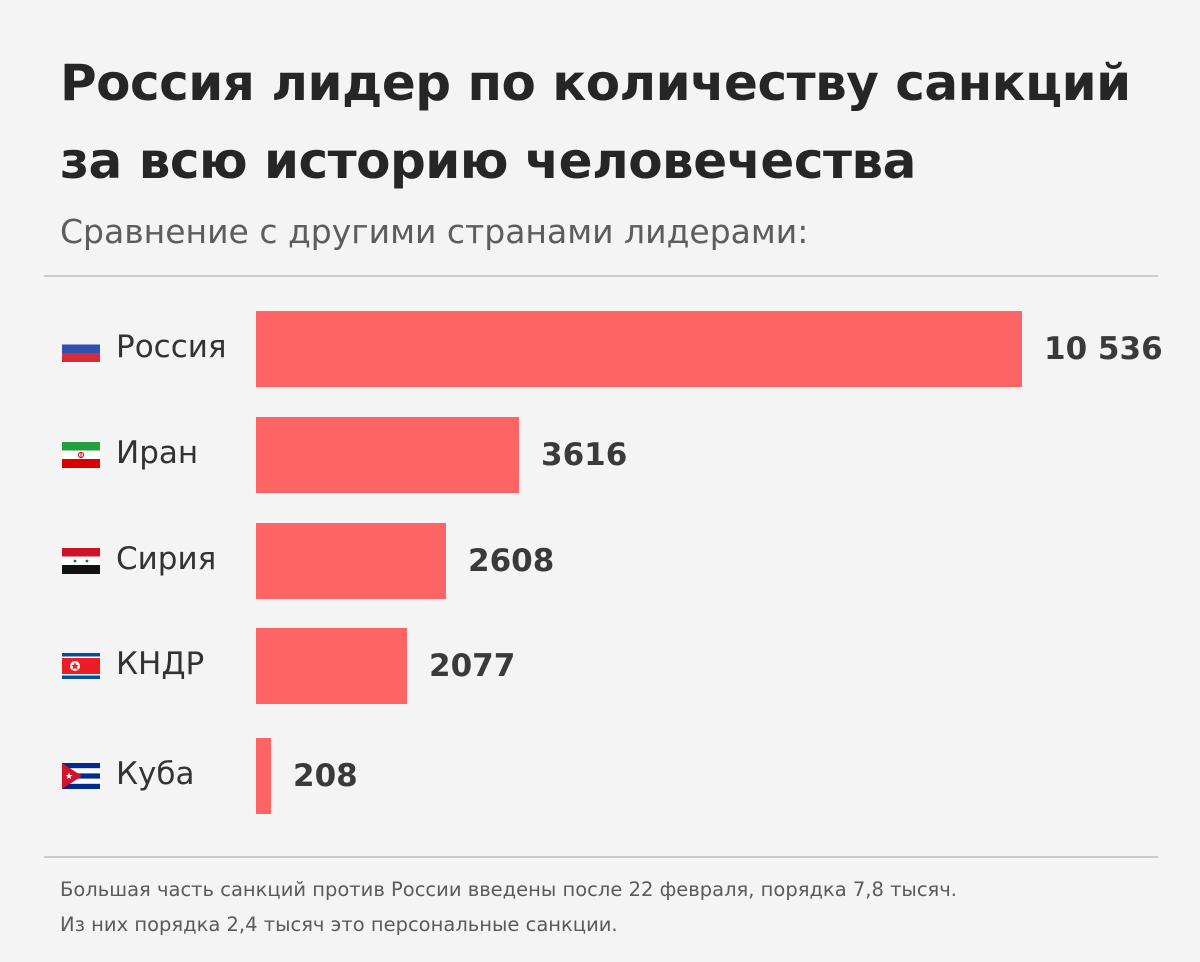 Image resolution: width=1200 pixels, height=962 pixels. What do you see at coordinates (160, 664) in the screenshot?
I see `country-label: КНДР` at bounding box center [160, 664].